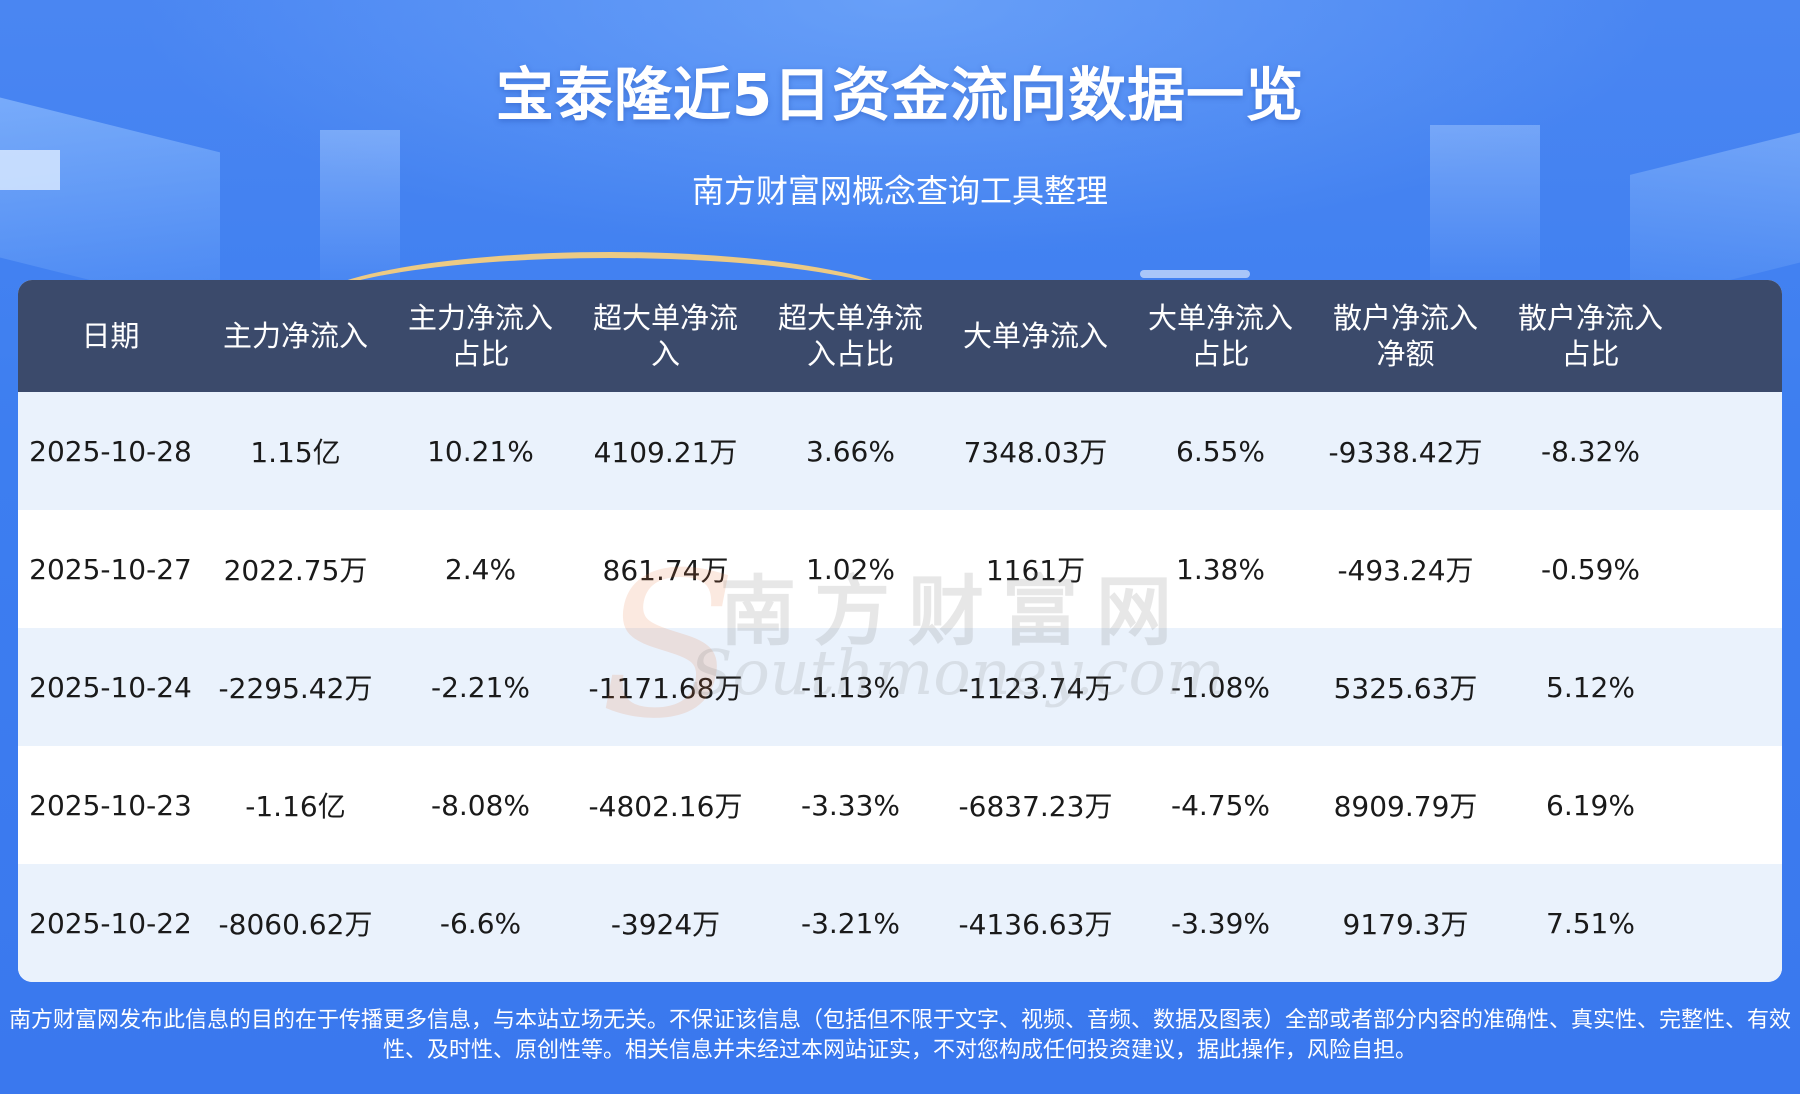 The image size is (1800, 1094). What do you see at coordinates (1035, 688) in the screenshot?
I see `value-cell: -1123.74万` at bounding box center [1035, 688].